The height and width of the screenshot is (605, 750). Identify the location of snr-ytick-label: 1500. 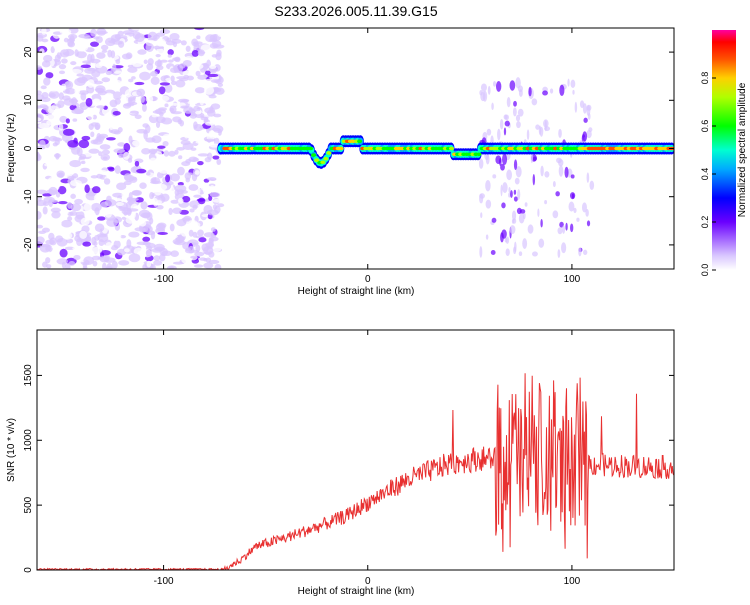
(28, 375).